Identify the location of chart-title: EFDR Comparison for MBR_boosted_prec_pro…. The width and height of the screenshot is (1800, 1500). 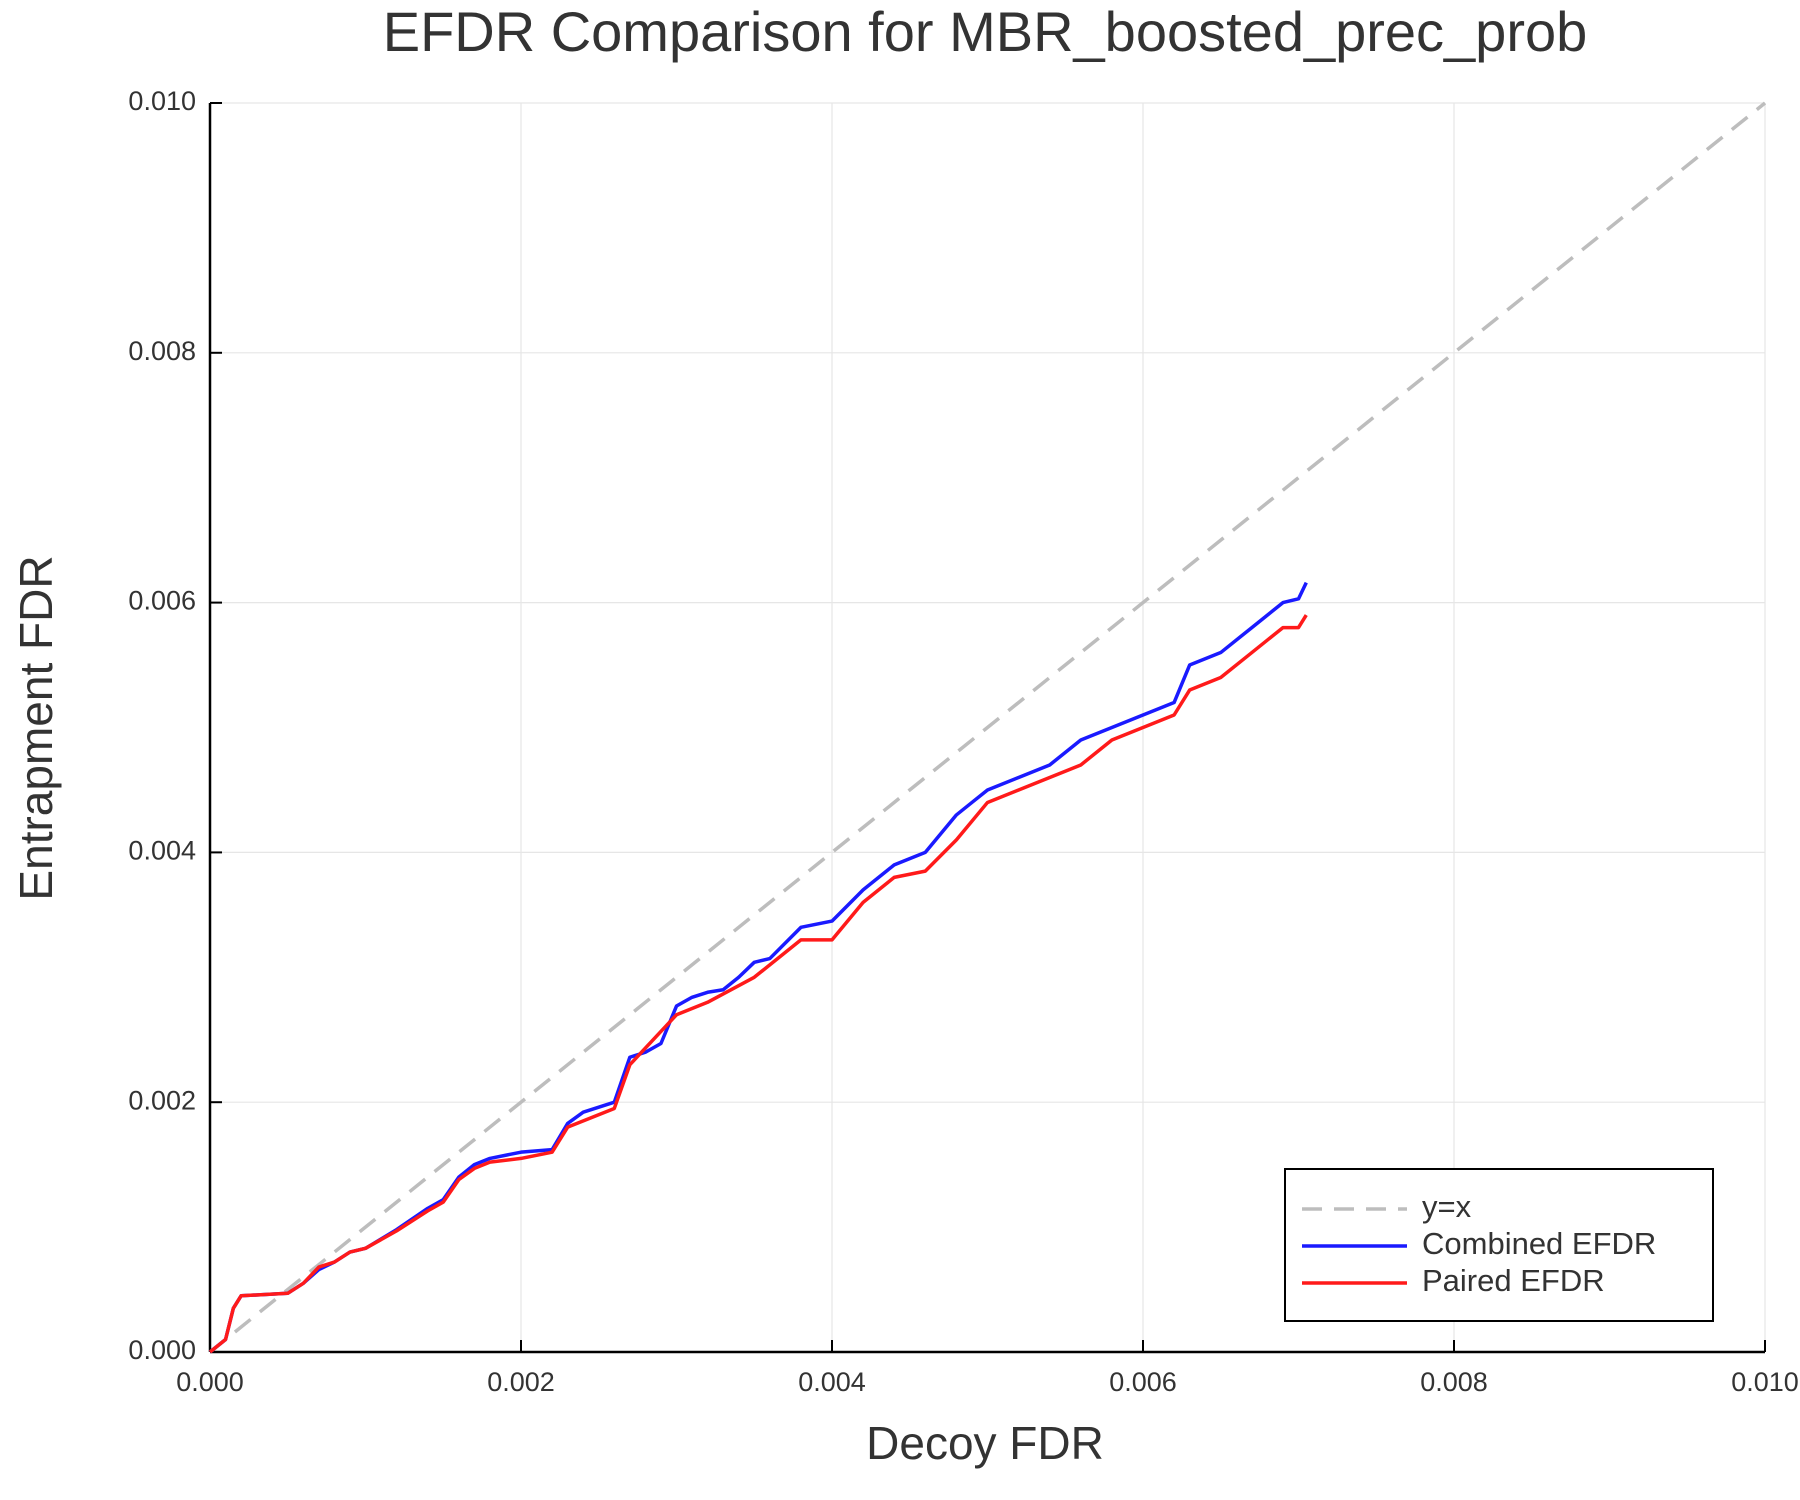
(985, 31).